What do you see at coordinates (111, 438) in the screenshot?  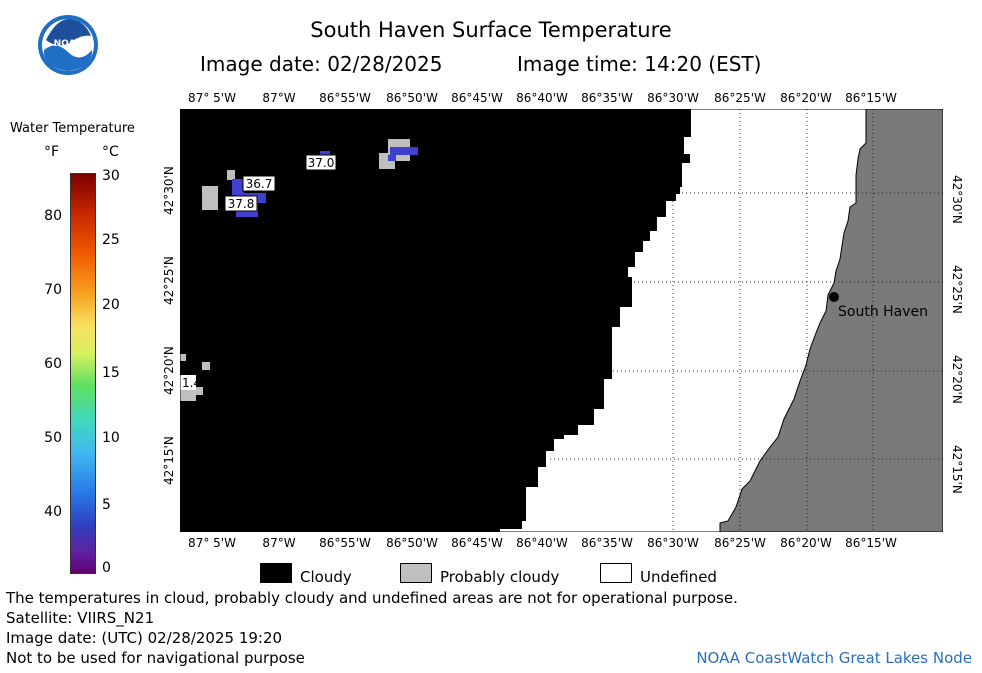 I see `celsius-tick: 10` at bounding box center [111, 438].